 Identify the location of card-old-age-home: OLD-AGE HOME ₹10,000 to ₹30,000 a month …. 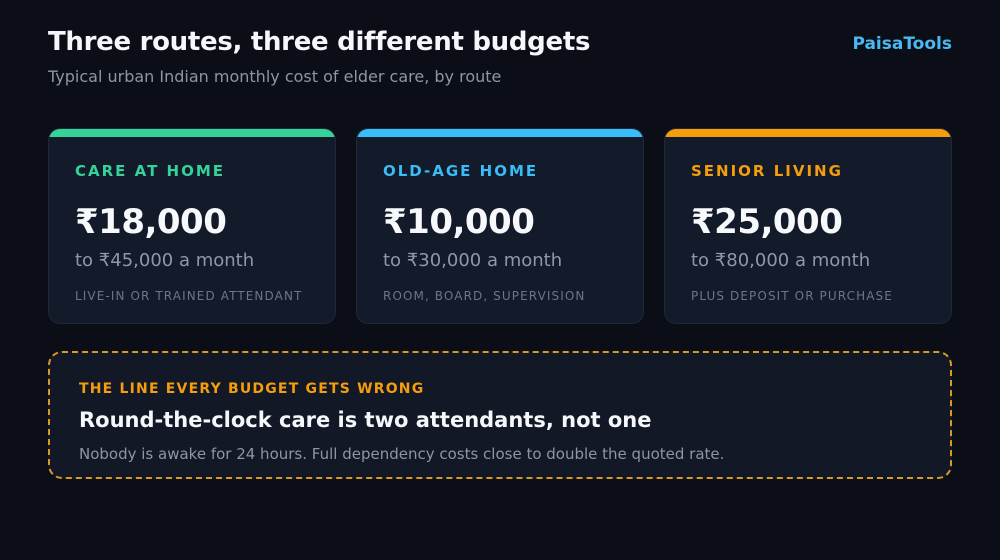
(500, 226).